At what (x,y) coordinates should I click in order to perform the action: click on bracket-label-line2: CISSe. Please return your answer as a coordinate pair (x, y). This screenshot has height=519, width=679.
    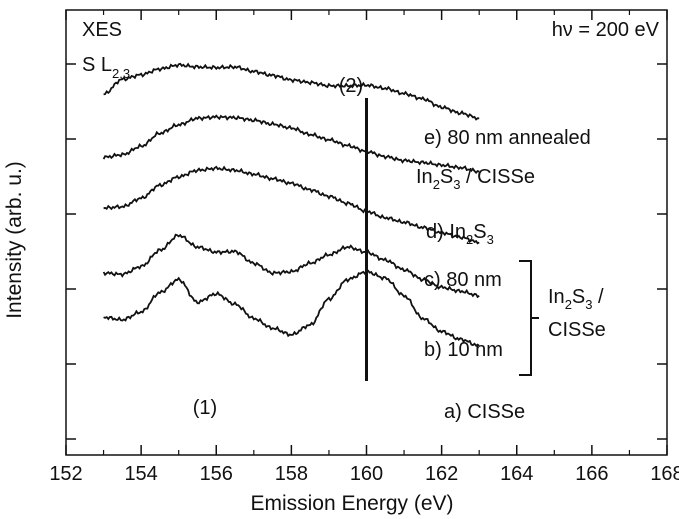
    Looking at the image, I should click on (577, 330).